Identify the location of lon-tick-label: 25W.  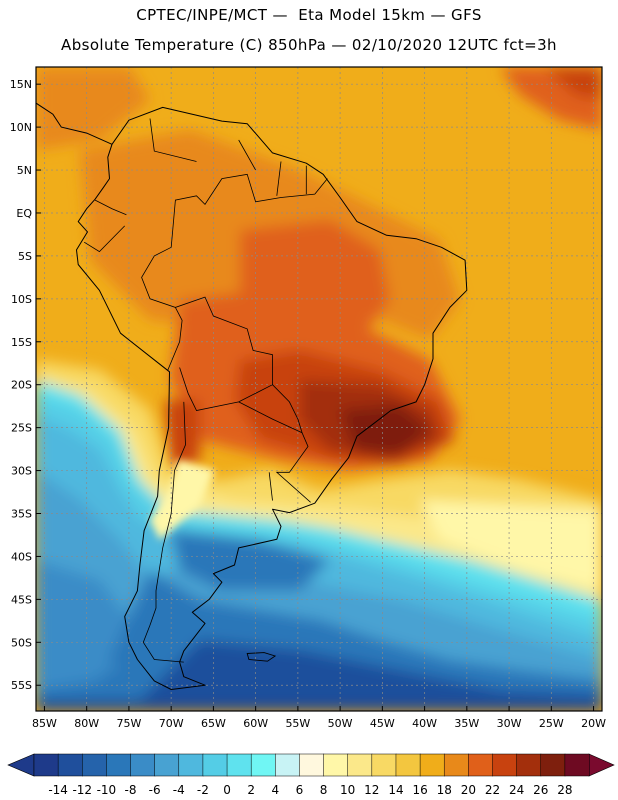
(551, 723).